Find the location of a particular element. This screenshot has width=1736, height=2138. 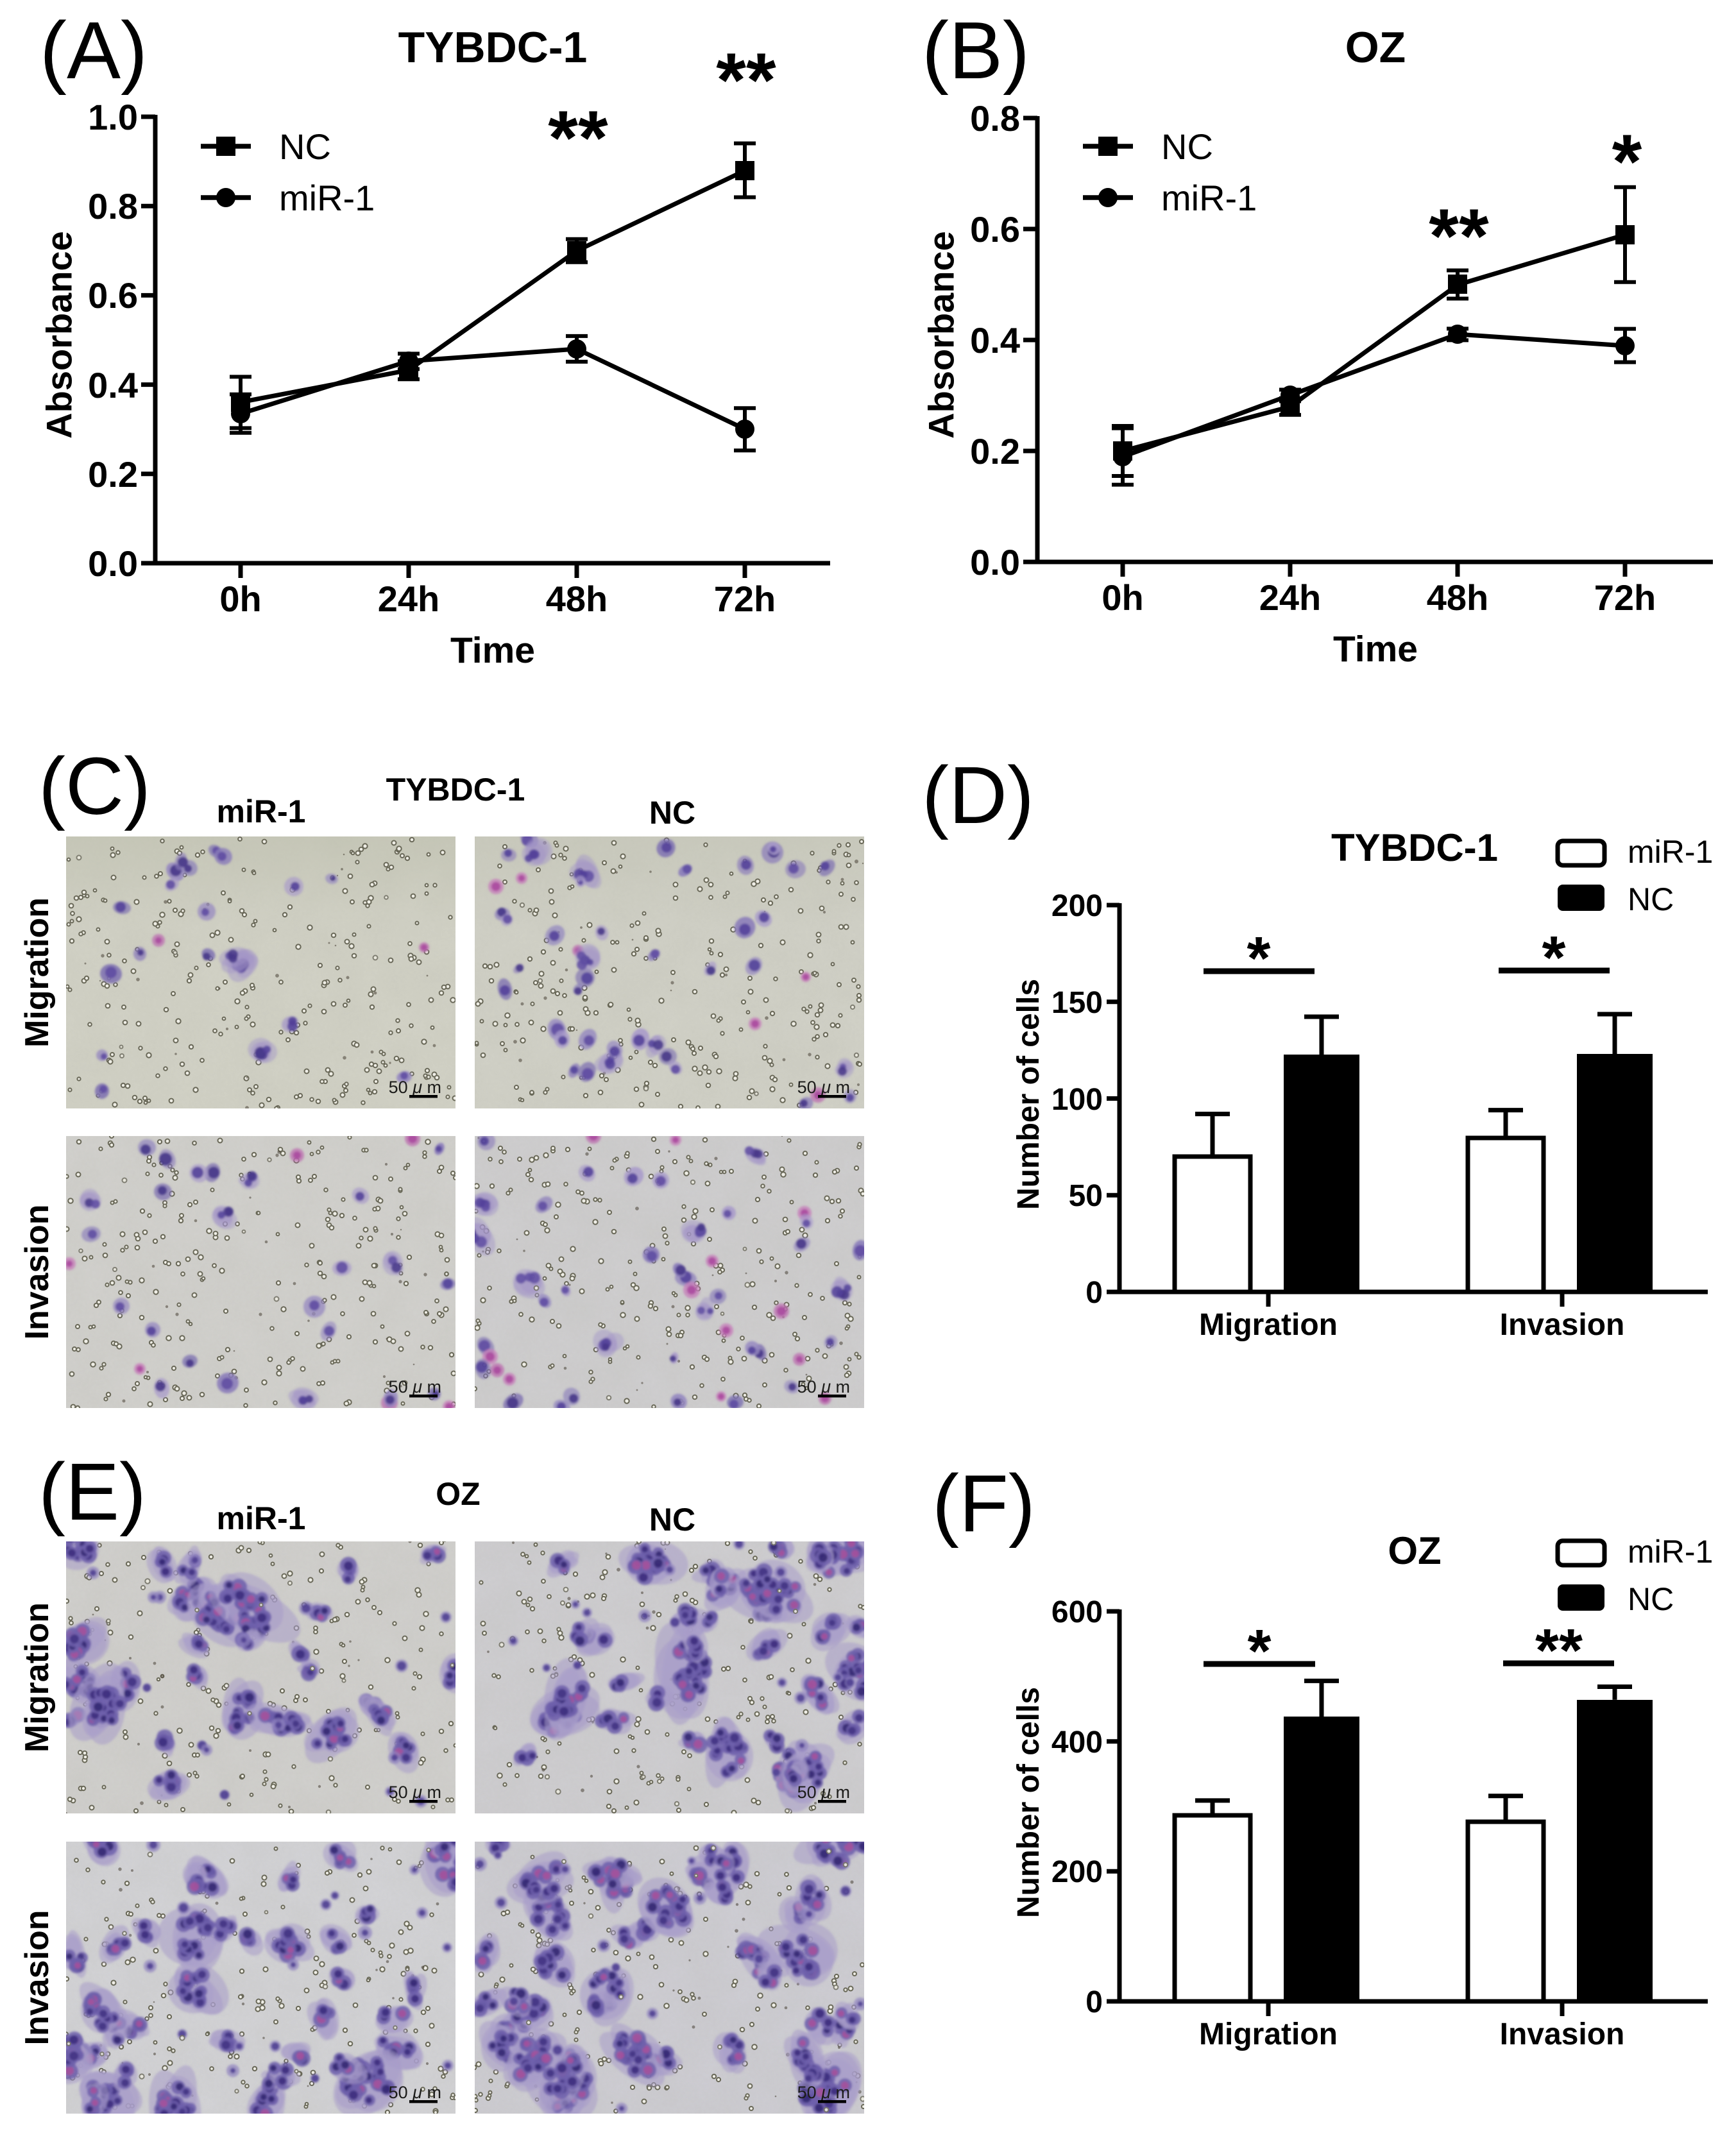

svg-text: 100 is located at coordinates (1077, 1100).